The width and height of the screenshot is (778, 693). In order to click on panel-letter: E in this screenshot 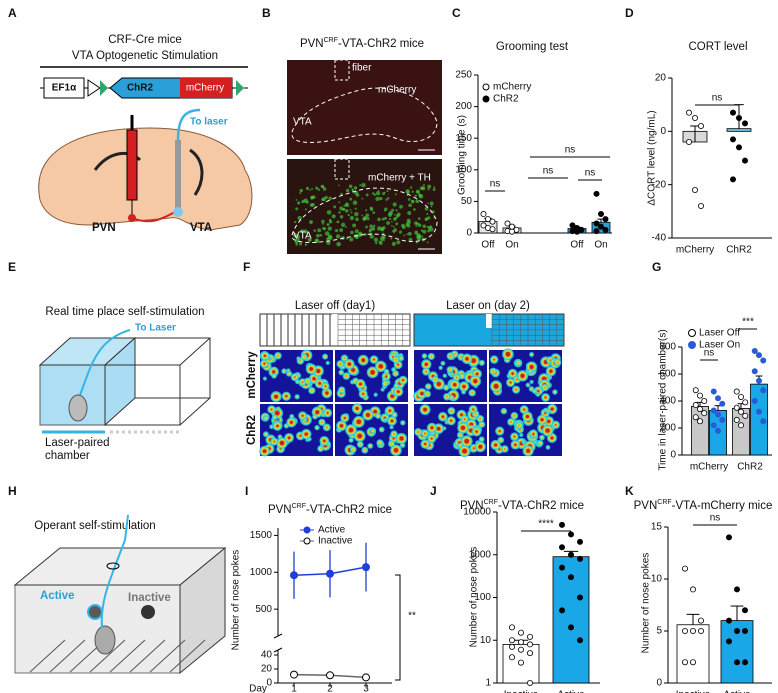, I will do `click(12, 267)`.